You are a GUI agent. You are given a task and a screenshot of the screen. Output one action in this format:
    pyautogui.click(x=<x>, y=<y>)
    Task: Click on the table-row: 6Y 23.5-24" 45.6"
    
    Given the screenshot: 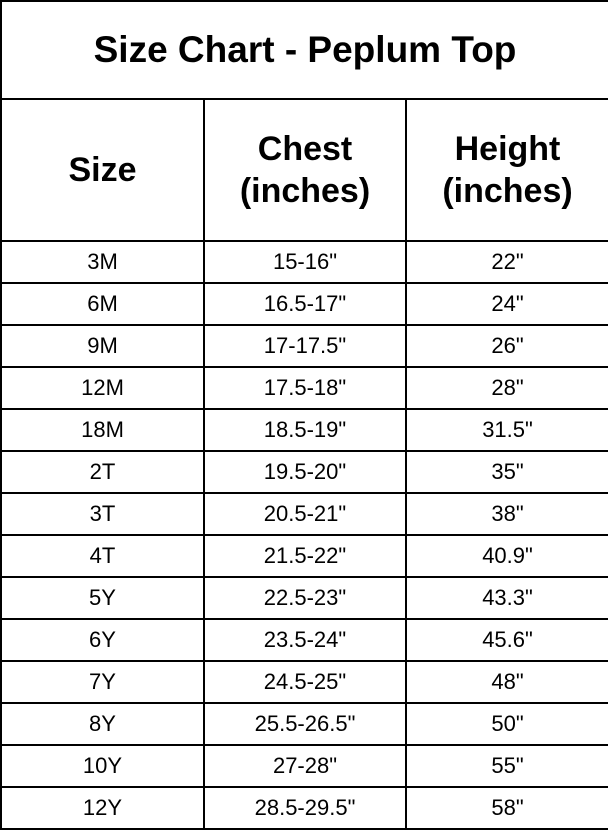 What is the action you would take?
    pyautogui.click(x=304, y=640)
    